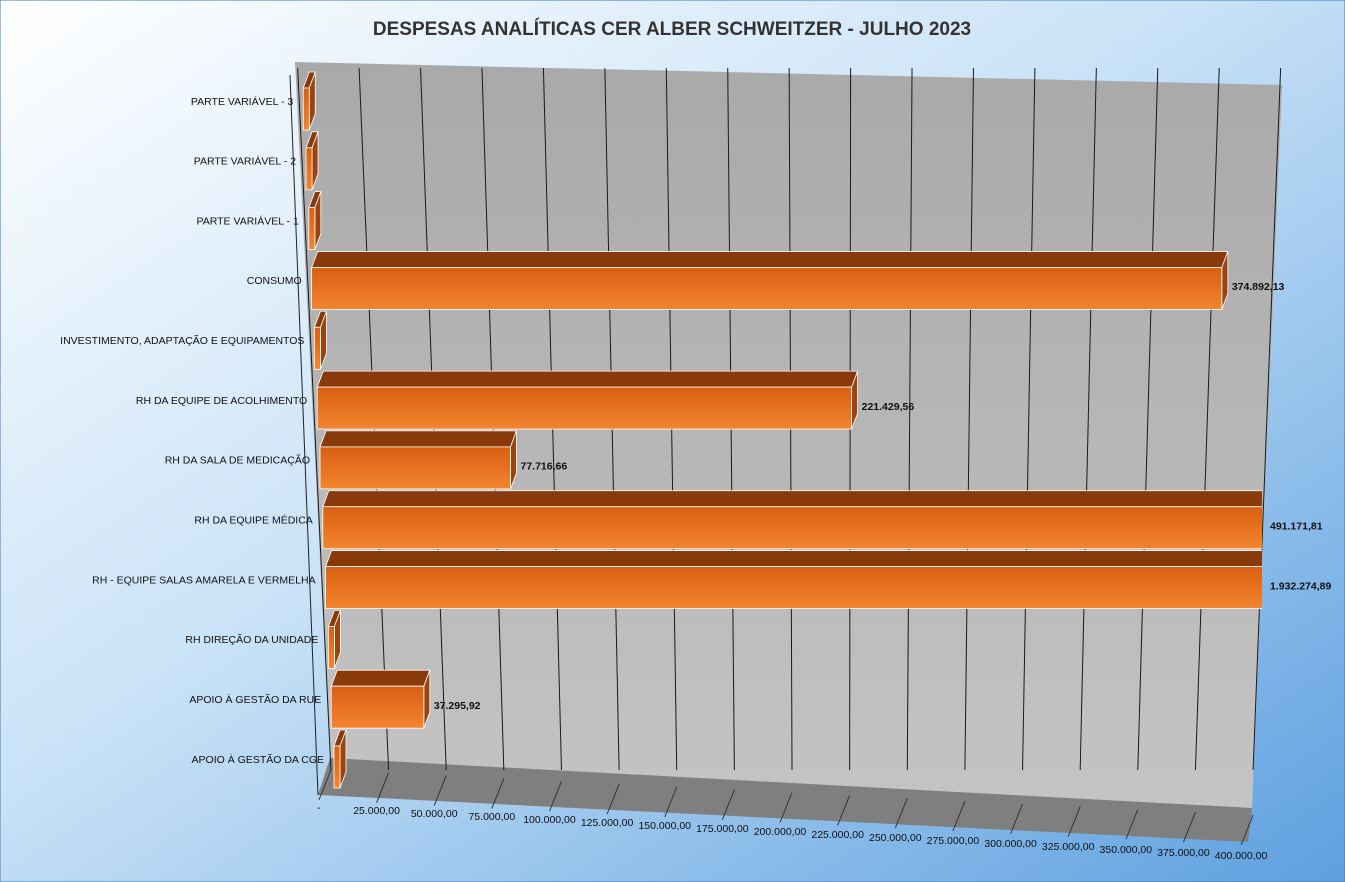 This screenshot has height=882, width=1345. What do you see at coordinates (221, 401) in the screenshot?
I see `category-label: RH DA EQUIPE DE ACOLHIMENTO` at bounding box center [221, 401].